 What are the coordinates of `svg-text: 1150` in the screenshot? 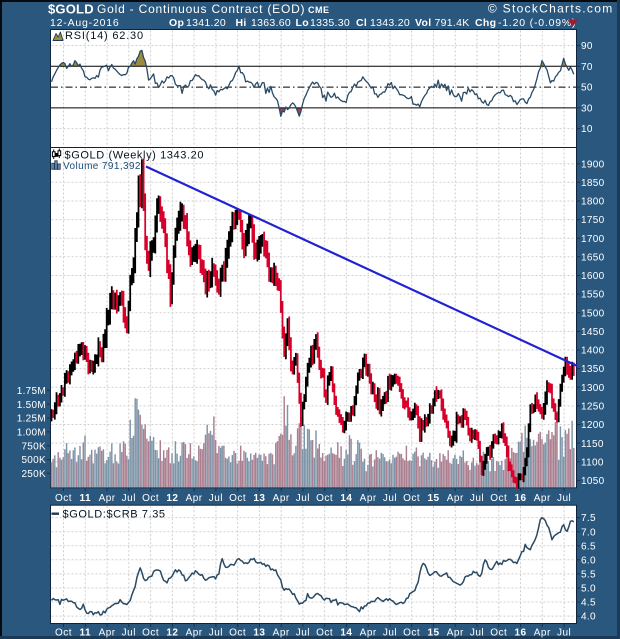 It's located at (592, 444).